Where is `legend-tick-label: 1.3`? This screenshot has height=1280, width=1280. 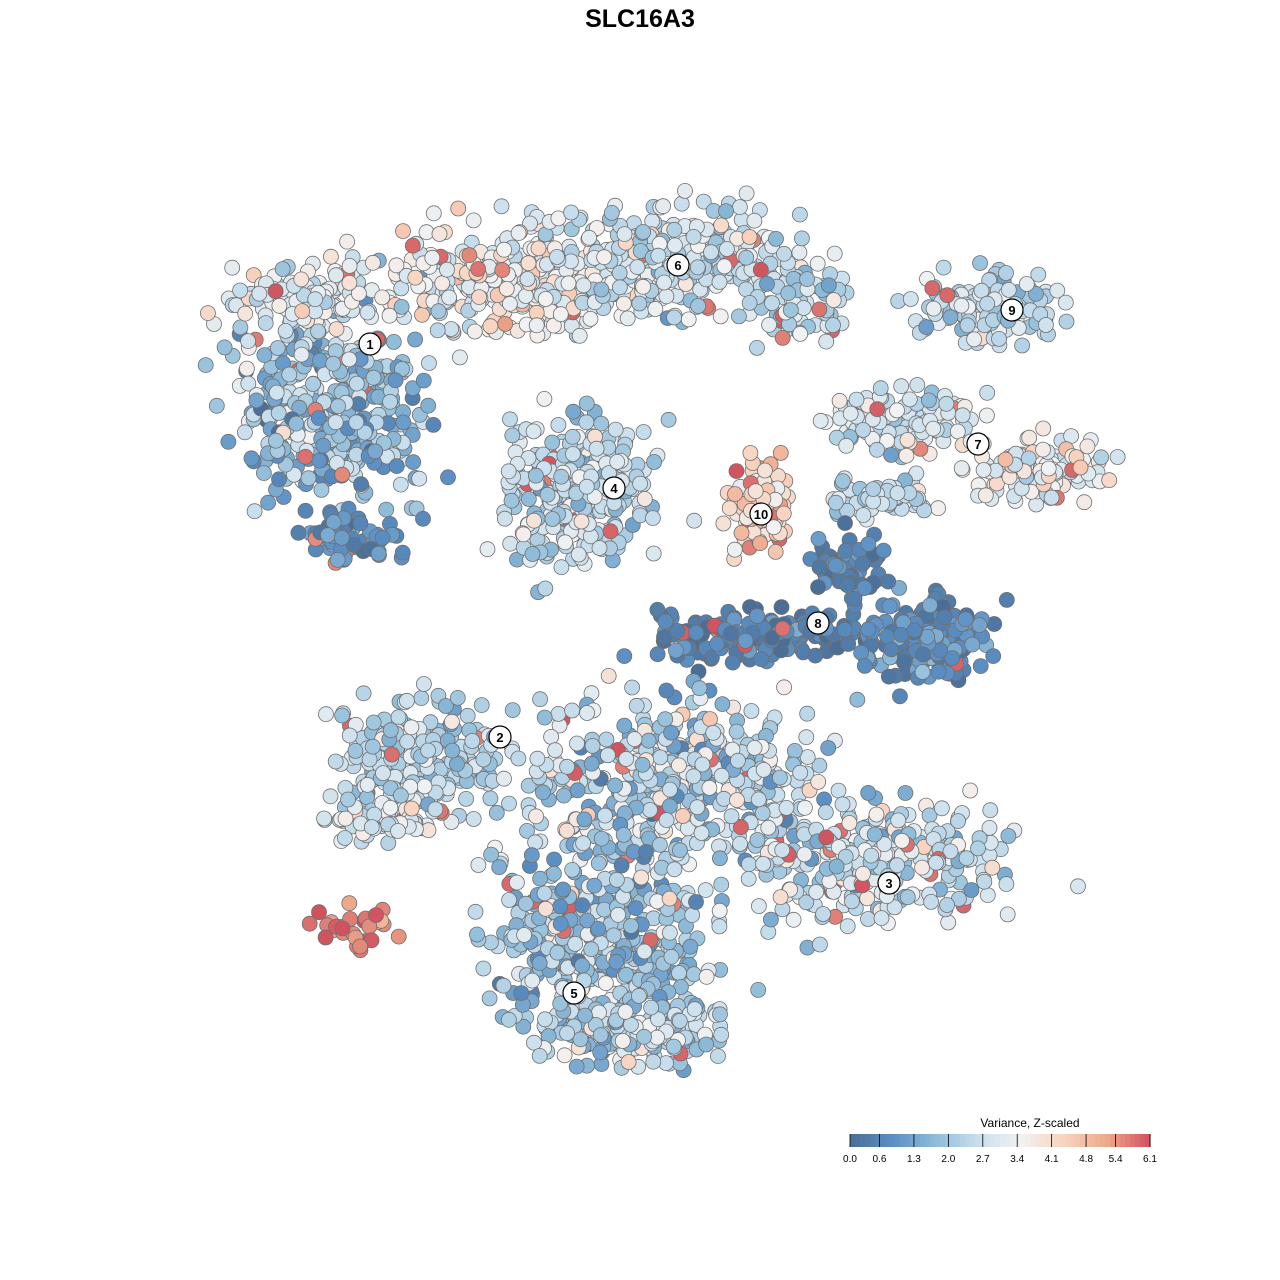
legend-tick-label: 1.3 is located at coordinates (914, 1159).